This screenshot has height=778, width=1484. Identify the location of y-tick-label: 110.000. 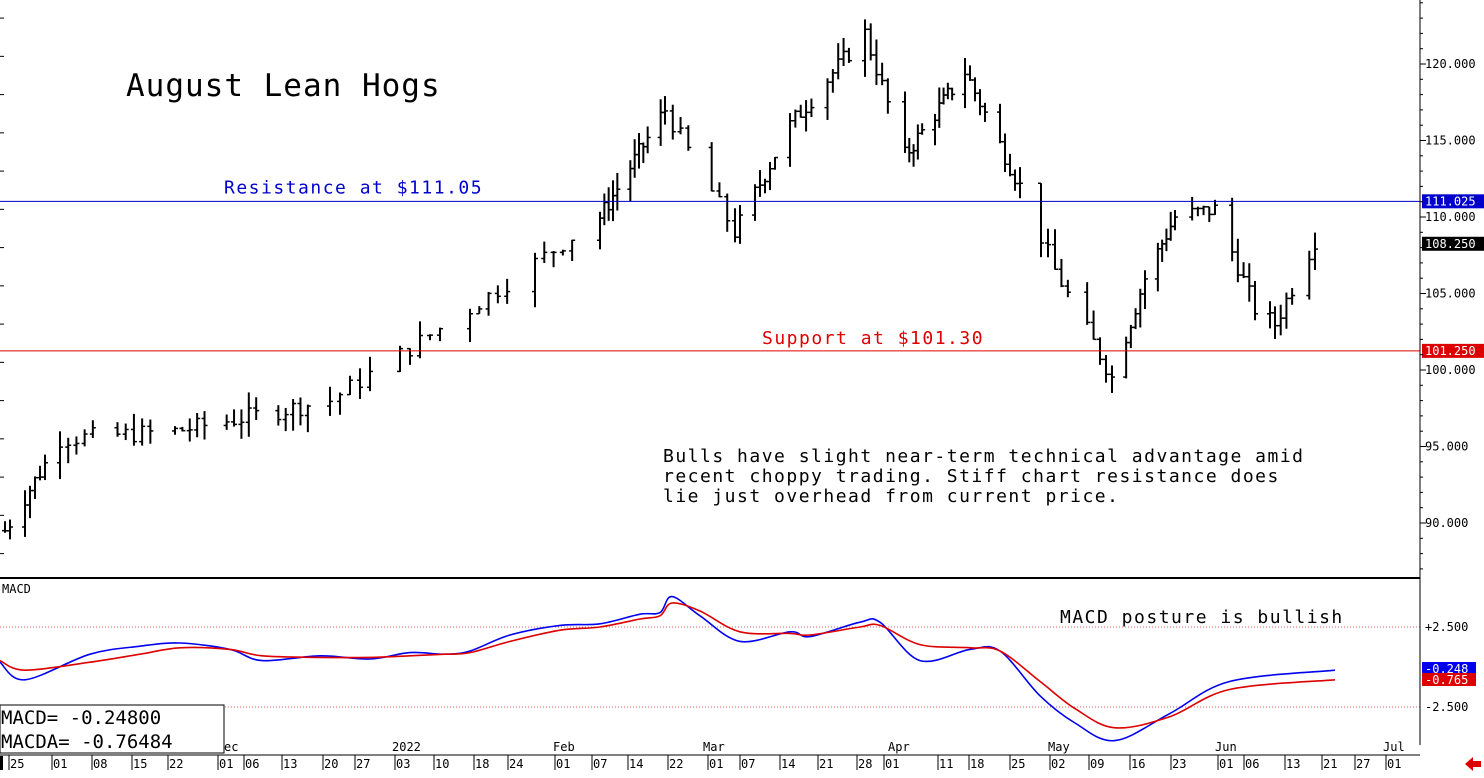
(1450, 217).